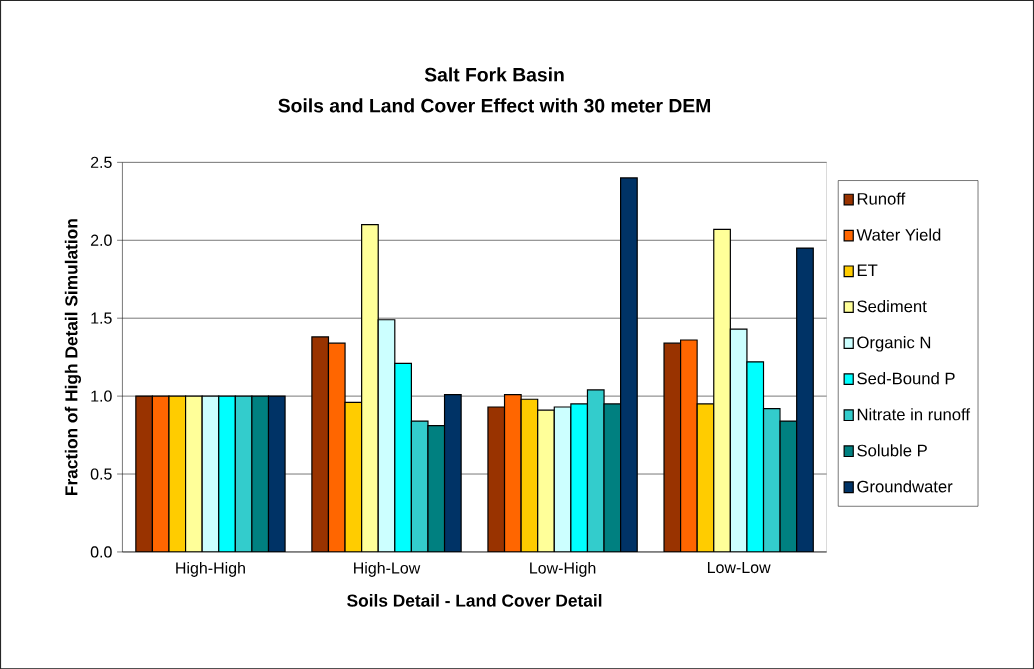 Image resolution: width=1034 pixels, height=669 pixels. I want to click on legend-label: Groundwater, so click(905, 486).